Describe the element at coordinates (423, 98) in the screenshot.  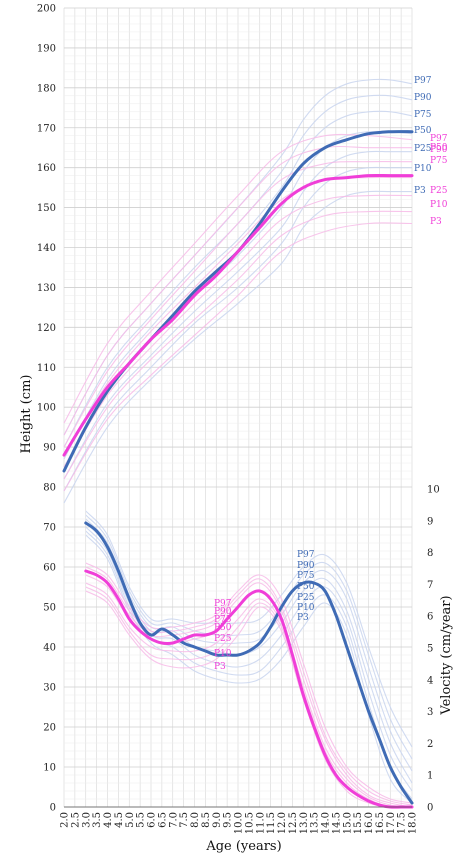
I see `boy-height-label-p90: P90` at that location.